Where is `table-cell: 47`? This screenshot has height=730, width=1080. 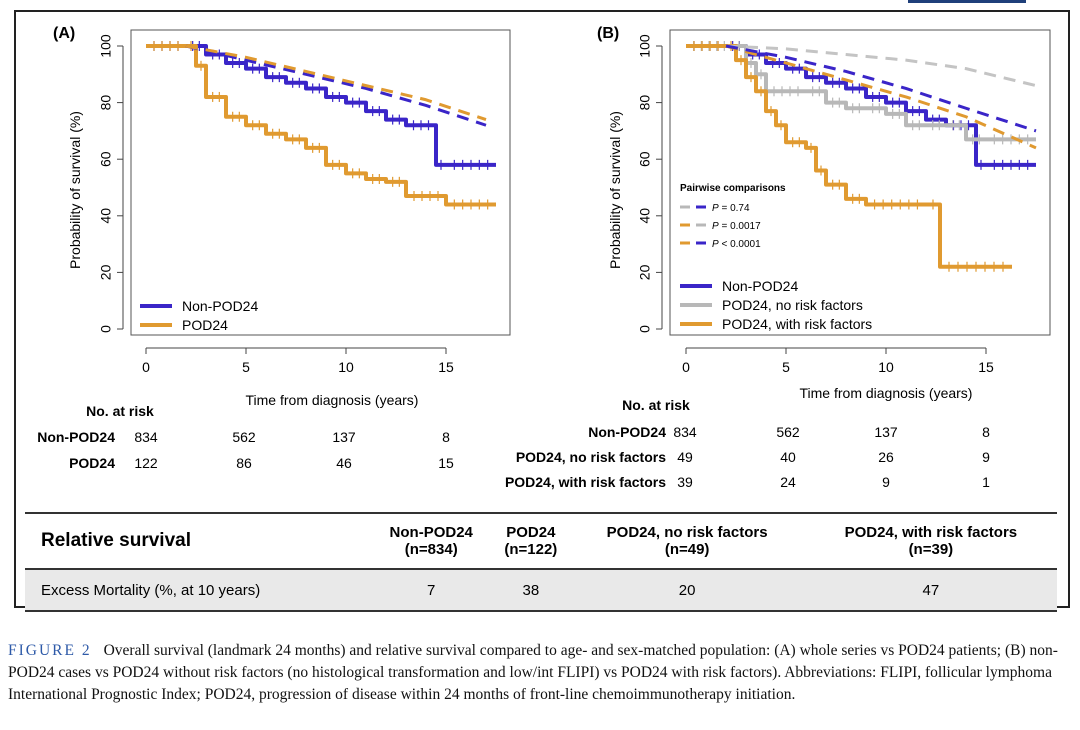 table-cell: 47 is located at coordinates (930, 590).